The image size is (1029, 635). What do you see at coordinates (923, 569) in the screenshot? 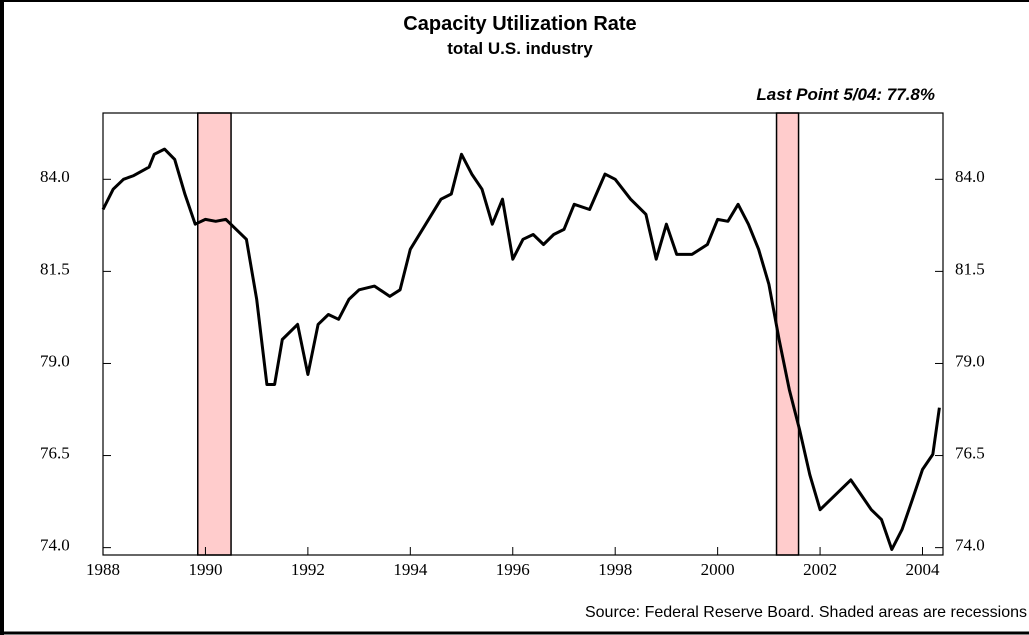
I see `x-tick-label: 2004` at bounding box center [923, 569].